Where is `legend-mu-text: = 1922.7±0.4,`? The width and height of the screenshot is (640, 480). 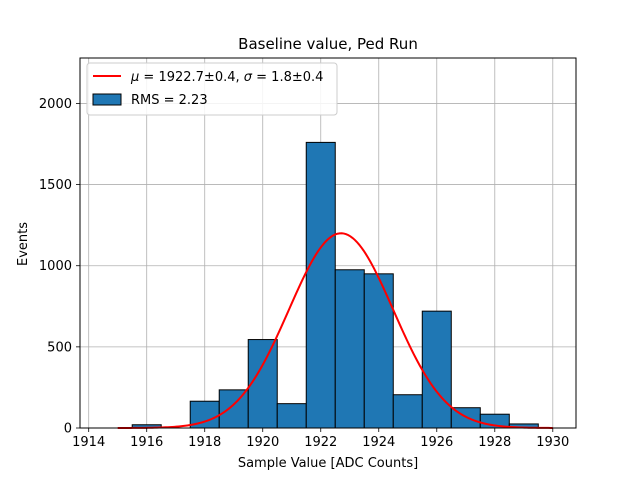
legend-mu-text: = 1922.7±0.4, is located at coordinates (191, 77).